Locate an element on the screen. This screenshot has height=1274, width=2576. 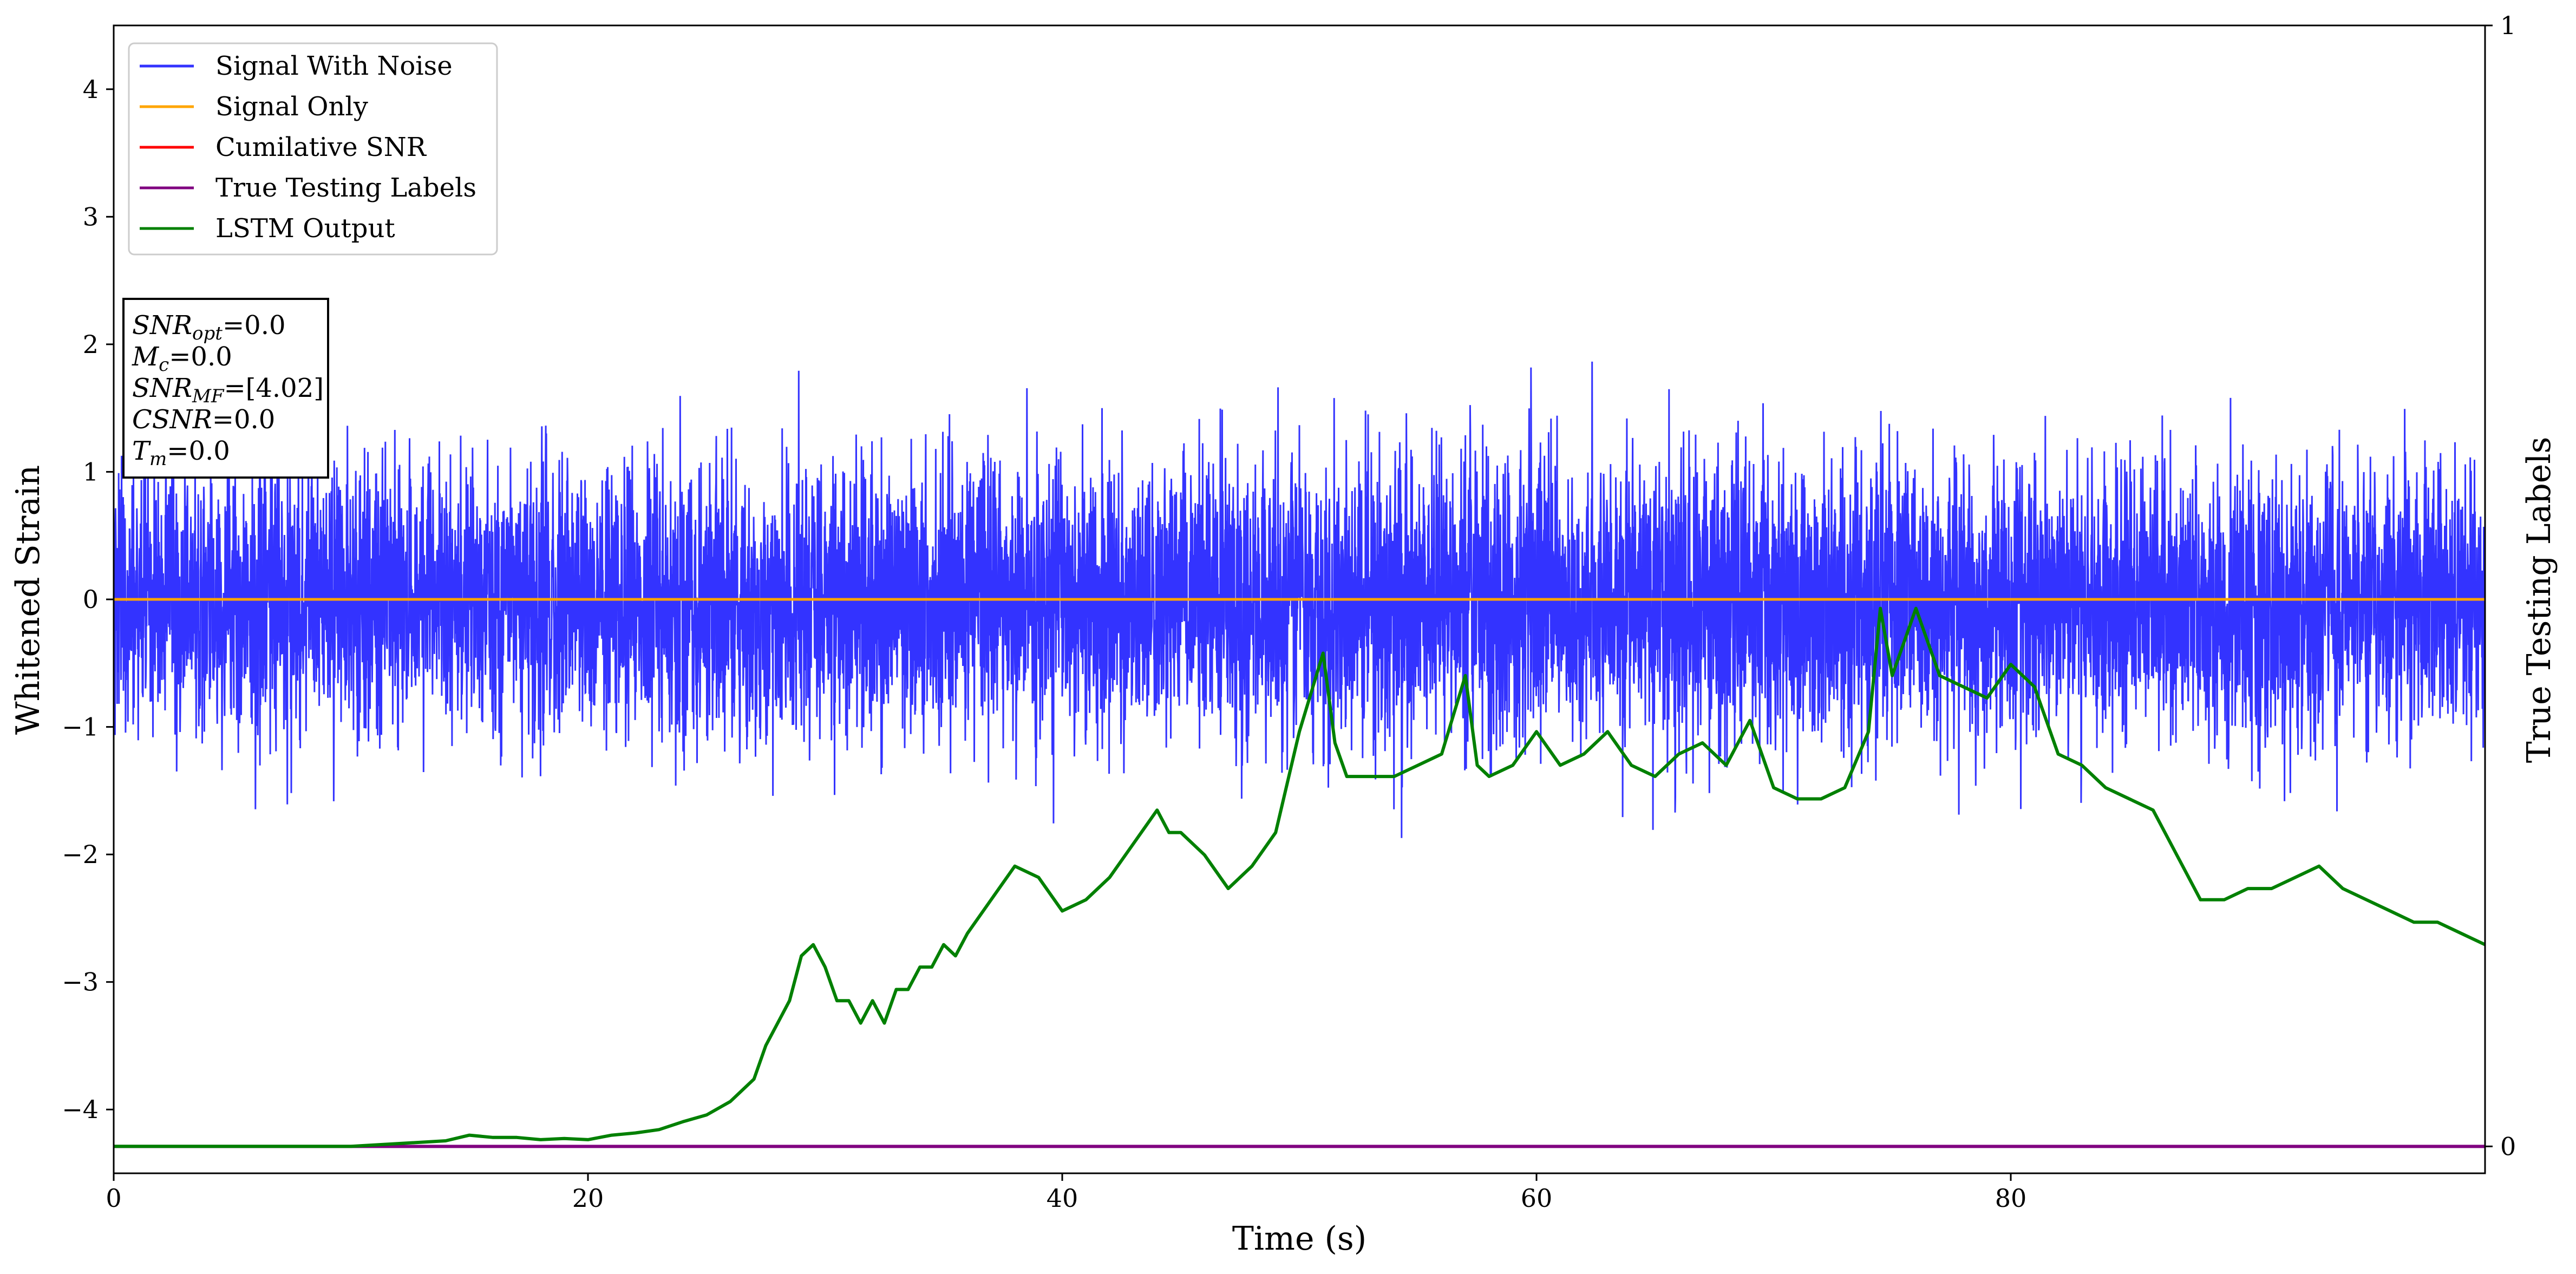
annot-snr-opt-value: =0.0 is located at coordinates (254, 325).